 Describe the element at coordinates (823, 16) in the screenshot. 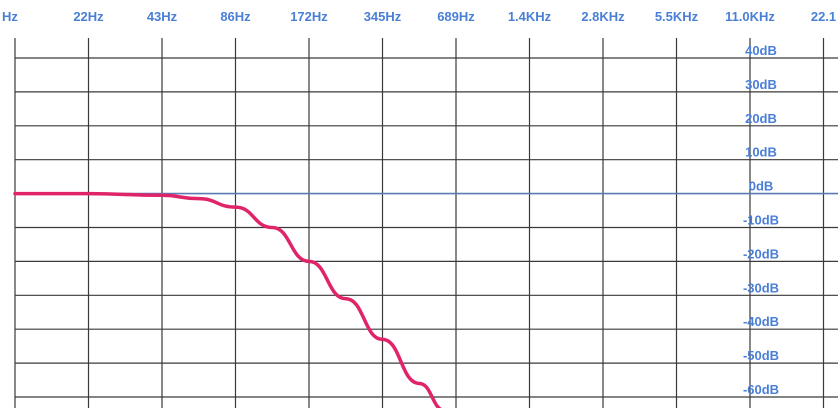

I see `frequency-label: 22.1` at that location.